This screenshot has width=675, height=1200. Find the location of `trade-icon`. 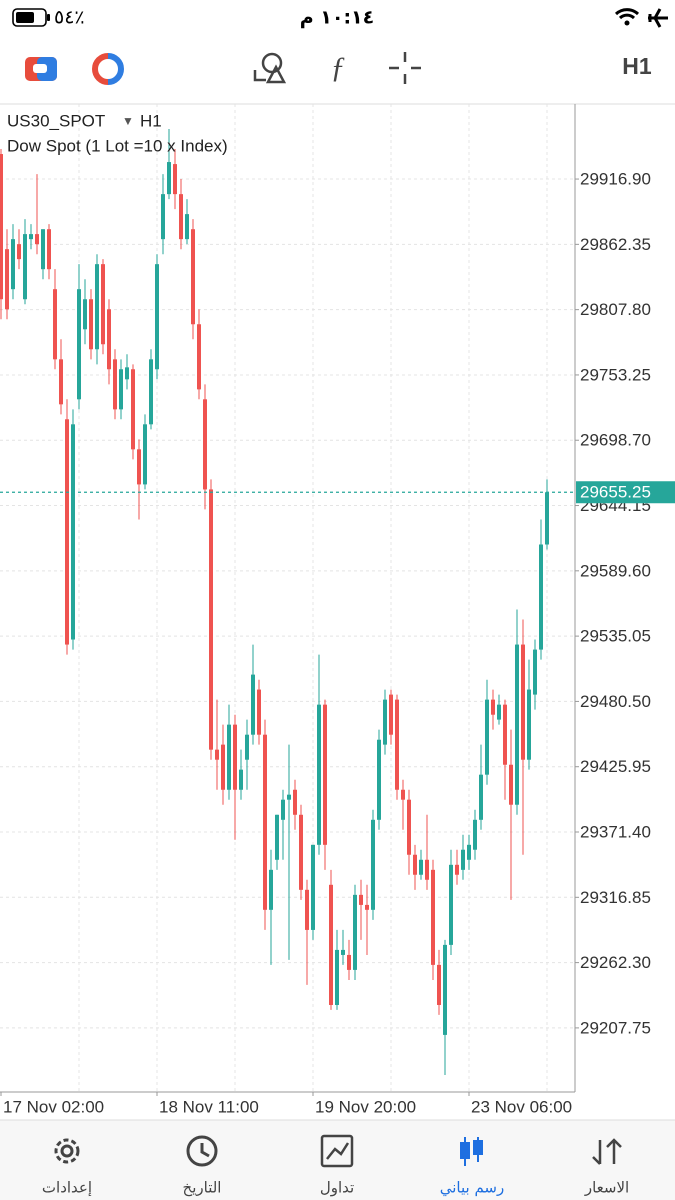

trade-icon is located at coordinates (337, 1151).